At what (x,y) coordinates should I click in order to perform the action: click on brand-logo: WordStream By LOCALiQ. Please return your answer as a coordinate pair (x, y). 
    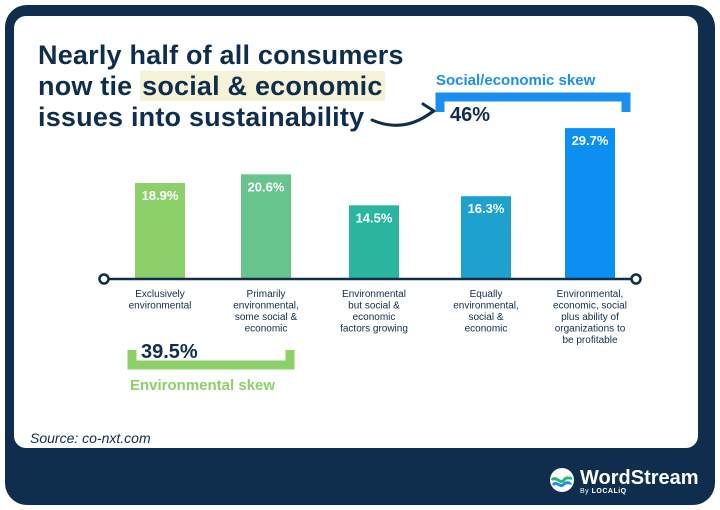
    Looking at the image, I should click on (623, 481).